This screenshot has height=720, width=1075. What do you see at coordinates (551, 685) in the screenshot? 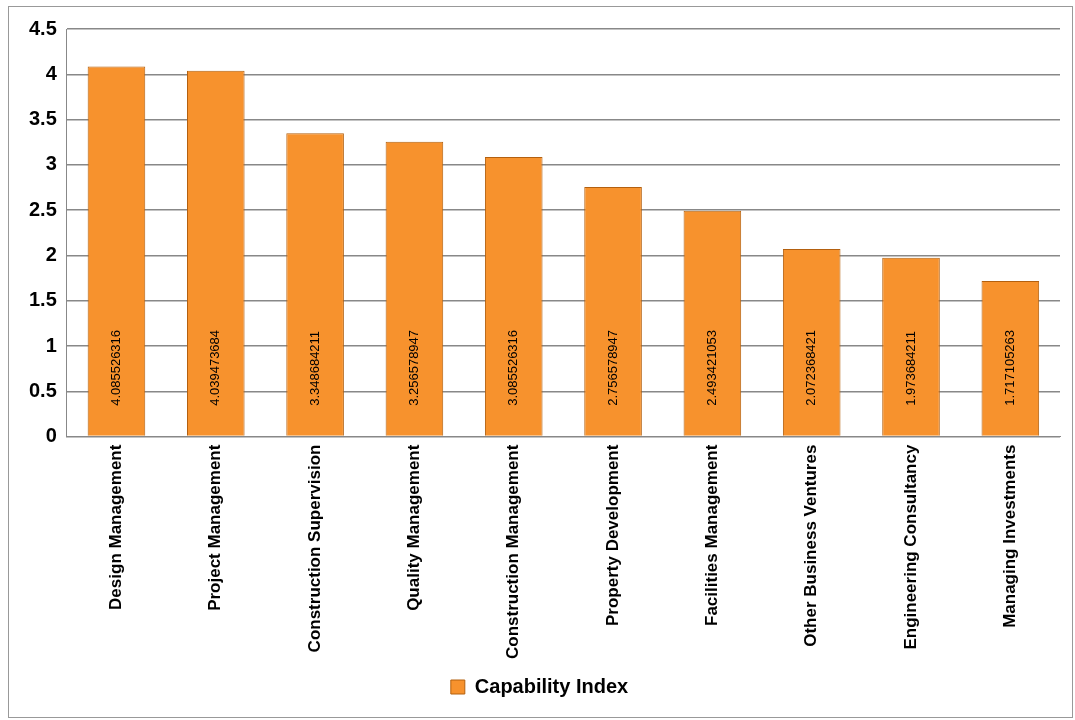
I see `legend-label: Capability Index` at bounding box center [551, 685].